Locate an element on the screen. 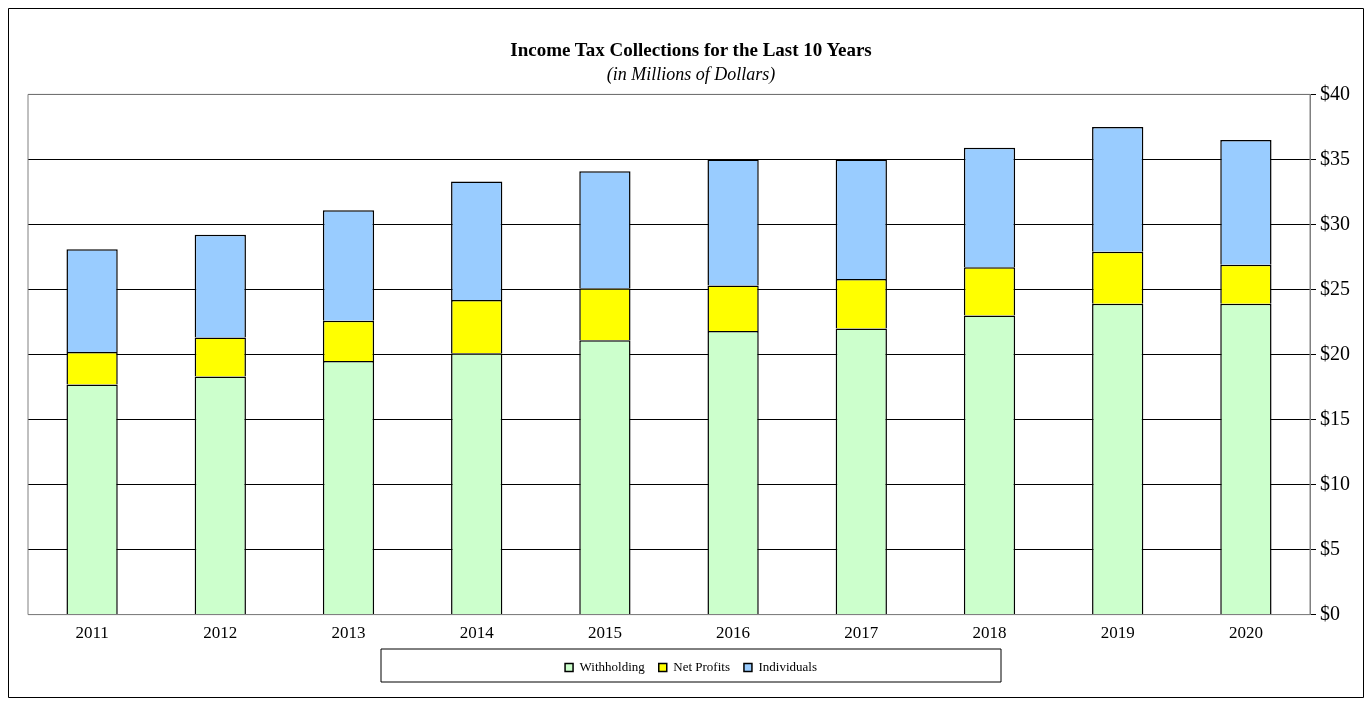 The height and width of the screenshot is (706, 1372). legend-label: Withholding is located at coordinates (612, 666).